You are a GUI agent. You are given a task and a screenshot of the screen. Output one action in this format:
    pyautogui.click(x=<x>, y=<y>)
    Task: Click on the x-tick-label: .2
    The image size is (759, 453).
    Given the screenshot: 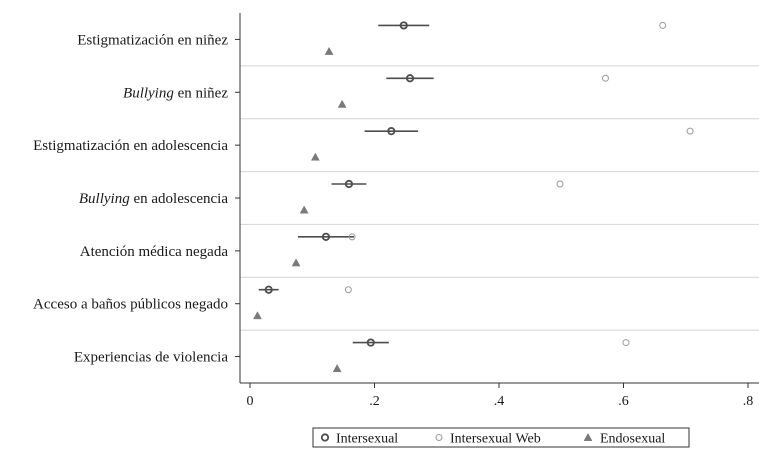 What is the action you would take?
    pyautogui.click(x=374, y=401)
    